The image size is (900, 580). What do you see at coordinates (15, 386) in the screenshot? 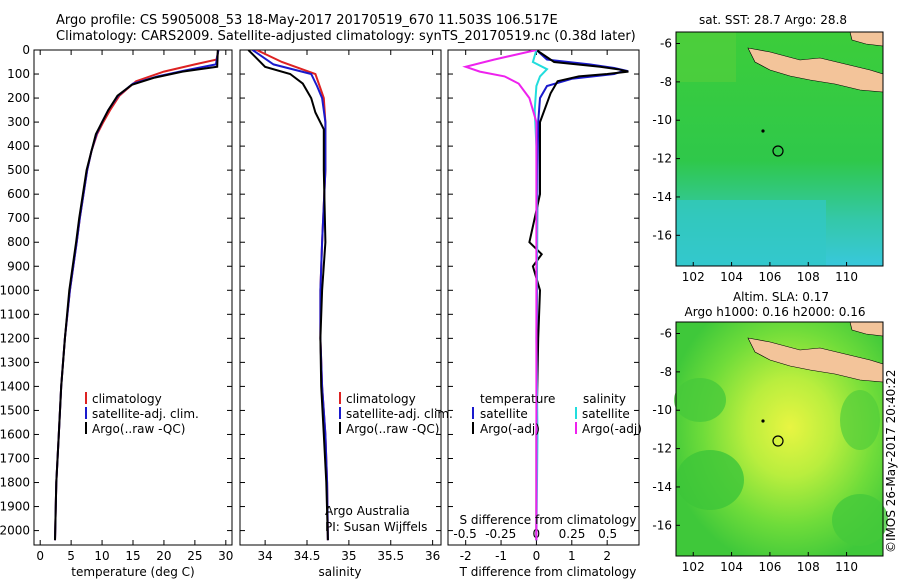
I see `y-tick-label: 1400` at bounding box center [15, 386].